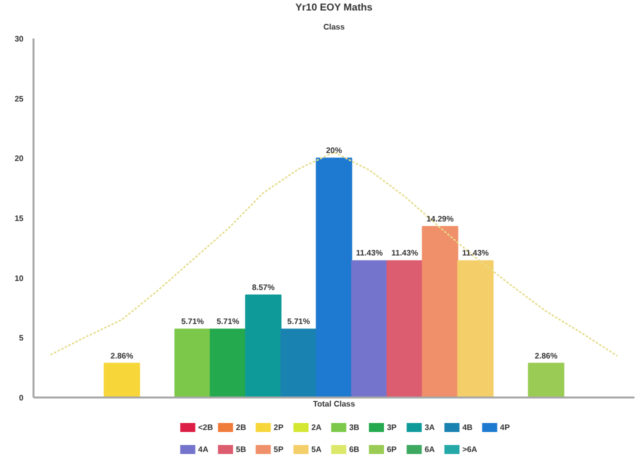 The image size is (637, 475). What do you see at coordinates (19, 278) in the screenshot?
I see `y-tick-label: 10` at bounding box center [19, 278].